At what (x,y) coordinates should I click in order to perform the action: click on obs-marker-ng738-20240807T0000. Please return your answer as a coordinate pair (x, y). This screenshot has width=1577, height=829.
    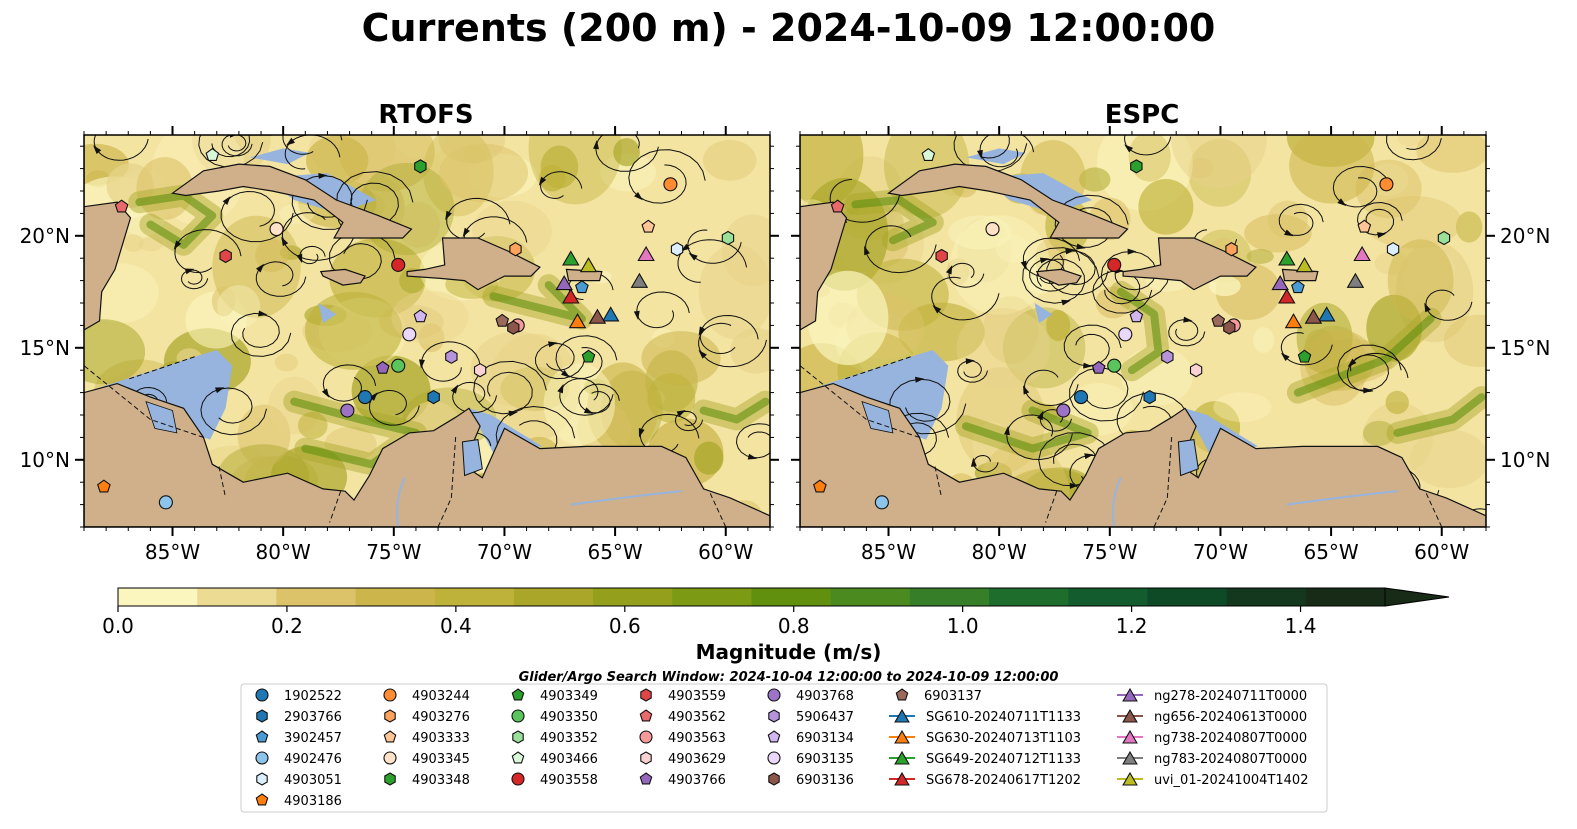
    Looking at the image, I should click on (646, 253).